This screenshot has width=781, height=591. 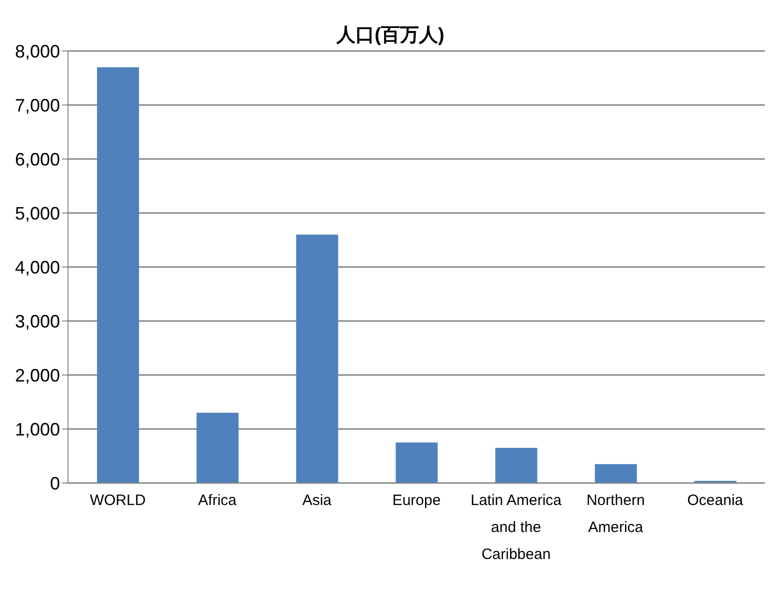 What do you see at coordinates (516, 527) in the screenshot?
I see `x-tick-label: Latin America and the Caribbean` at bounding box center [516, 527].